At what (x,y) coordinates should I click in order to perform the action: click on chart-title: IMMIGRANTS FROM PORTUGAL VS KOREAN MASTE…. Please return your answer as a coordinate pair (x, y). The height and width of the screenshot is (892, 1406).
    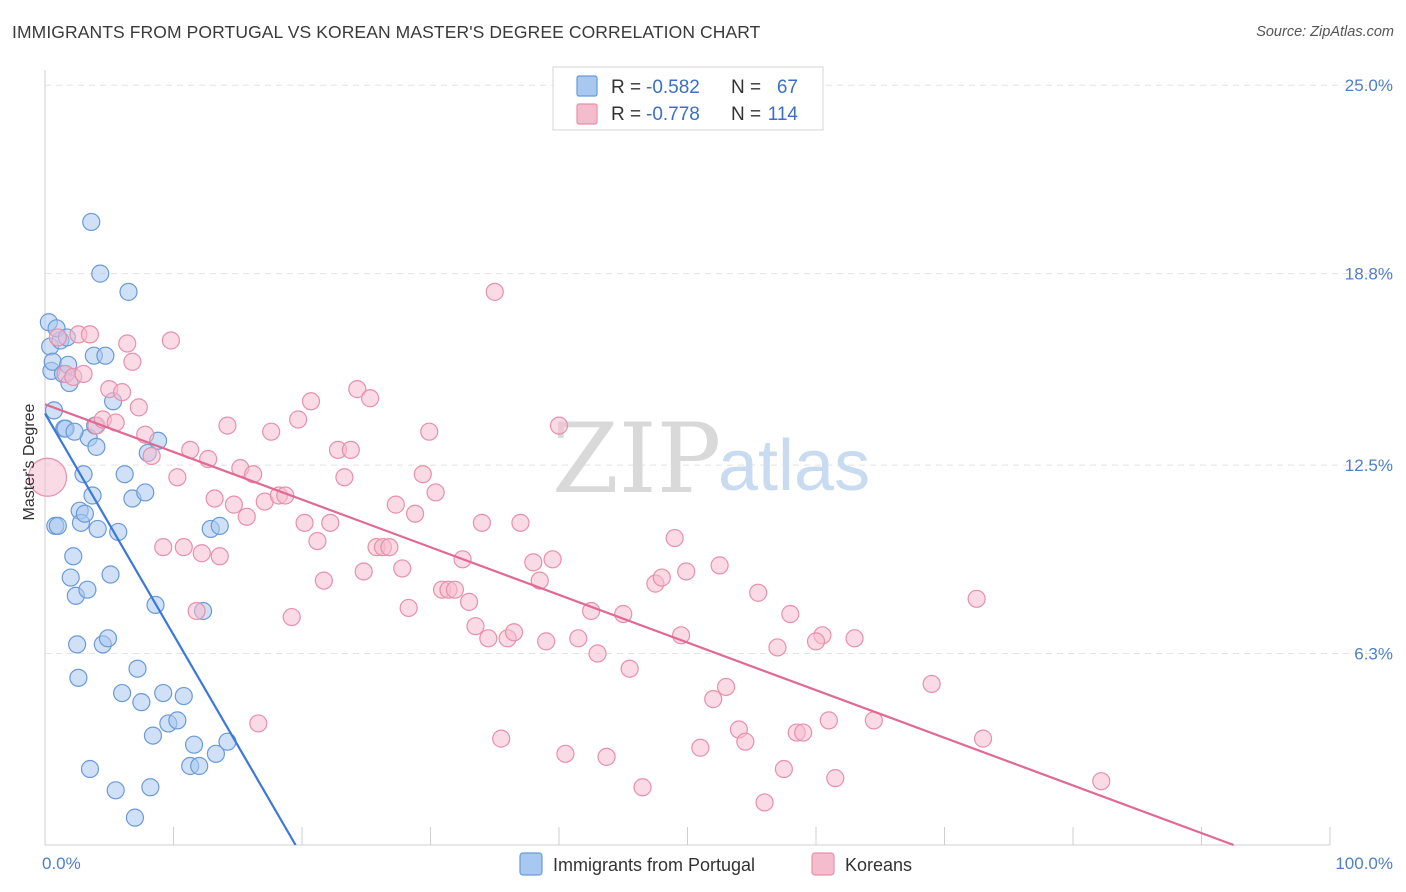
    Looking at the image, I should click on (386, 32).